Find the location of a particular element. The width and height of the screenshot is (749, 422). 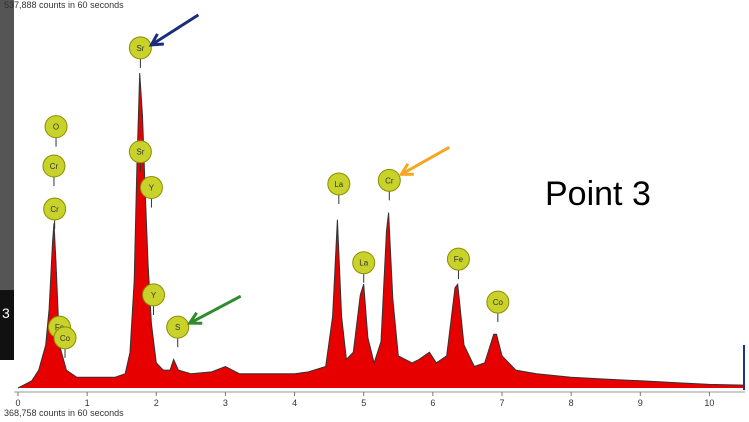

arrow-s-shaft is located at coordinates (215, 309).